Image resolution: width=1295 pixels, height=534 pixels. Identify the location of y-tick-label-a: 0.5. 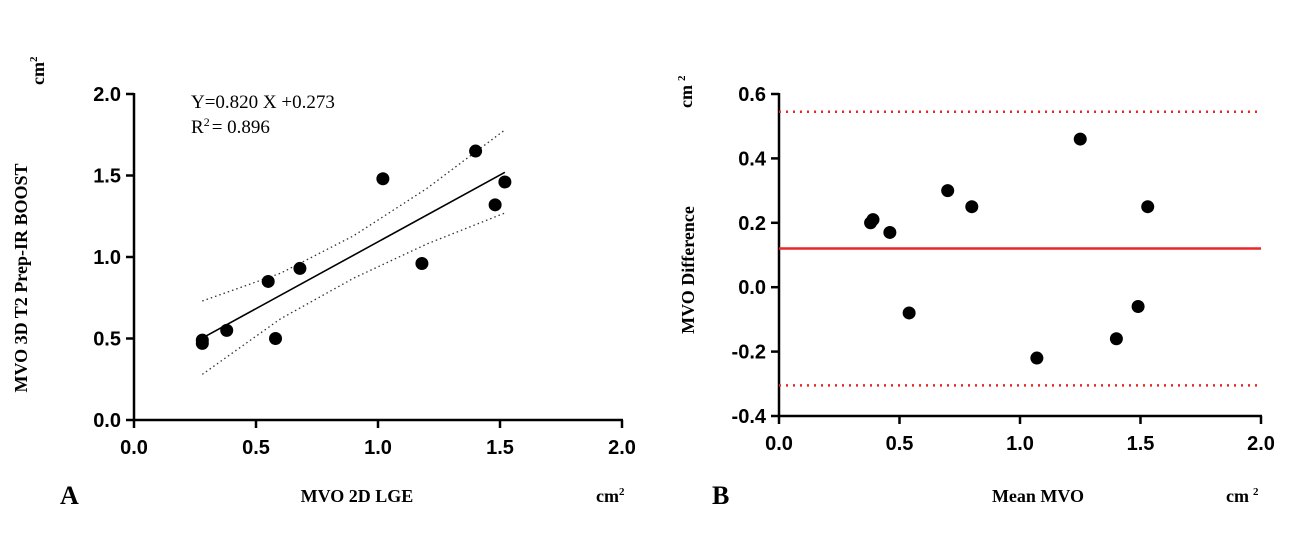
(107, 340).